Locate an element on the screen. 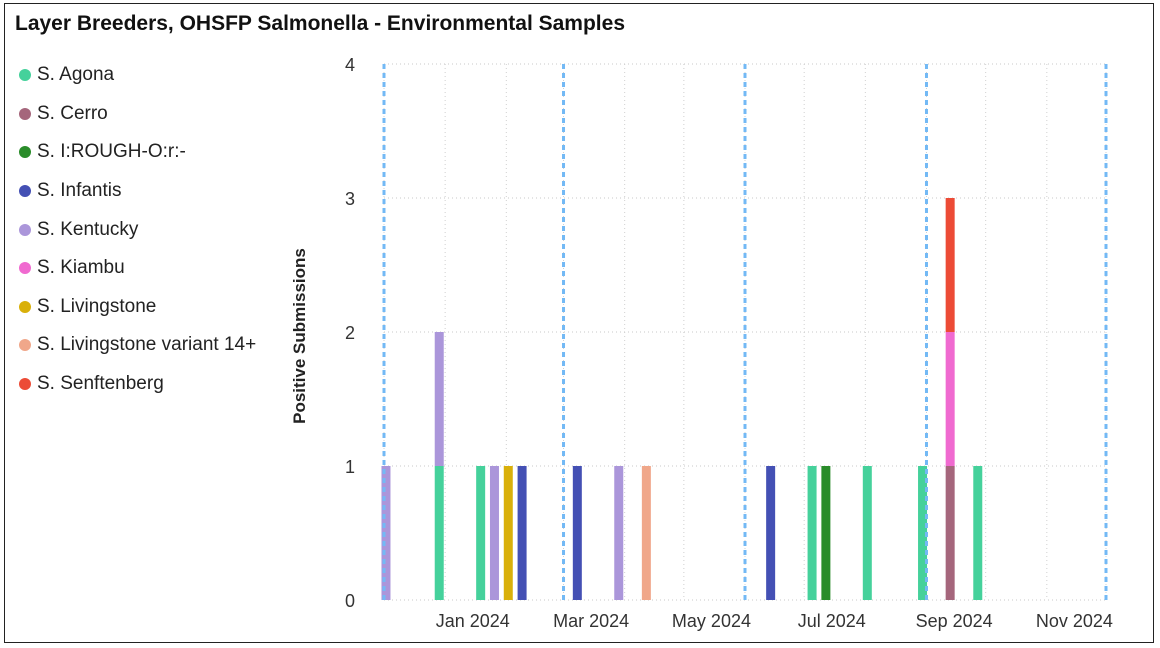 Image resolution: width=1160 pixels, height=648 pixels. legend-item: S. Livingstone is located at coordinates (137, 307).